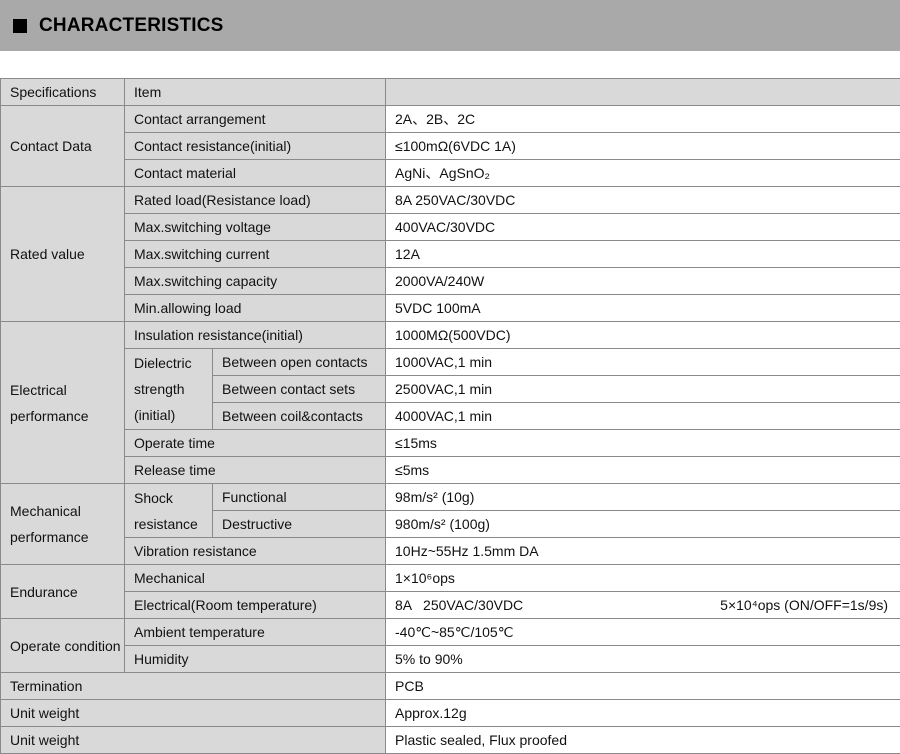 The height and width of the screenshot is (754, 900). What do you see at coordinates (810, 605) in the screenshot?
I see `electrical-life: 5×10⁴ops (ON/OFF=1s/9s)` at bounding box center [810, 605].